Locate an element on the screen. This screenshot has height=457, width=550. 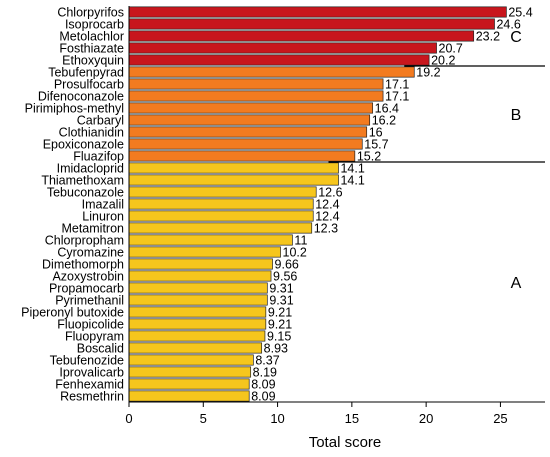
bar-metolachlor is located at coordinates (301, 36).